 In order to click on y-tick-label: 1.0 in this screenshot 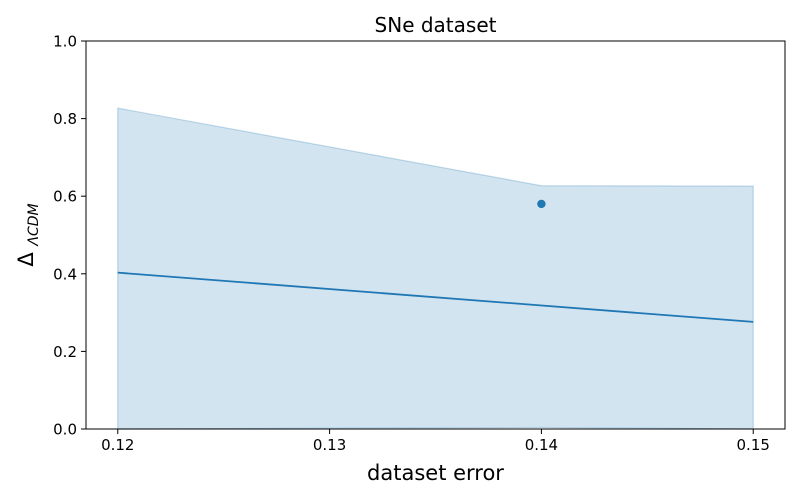, I will do `click(65, 42)`.